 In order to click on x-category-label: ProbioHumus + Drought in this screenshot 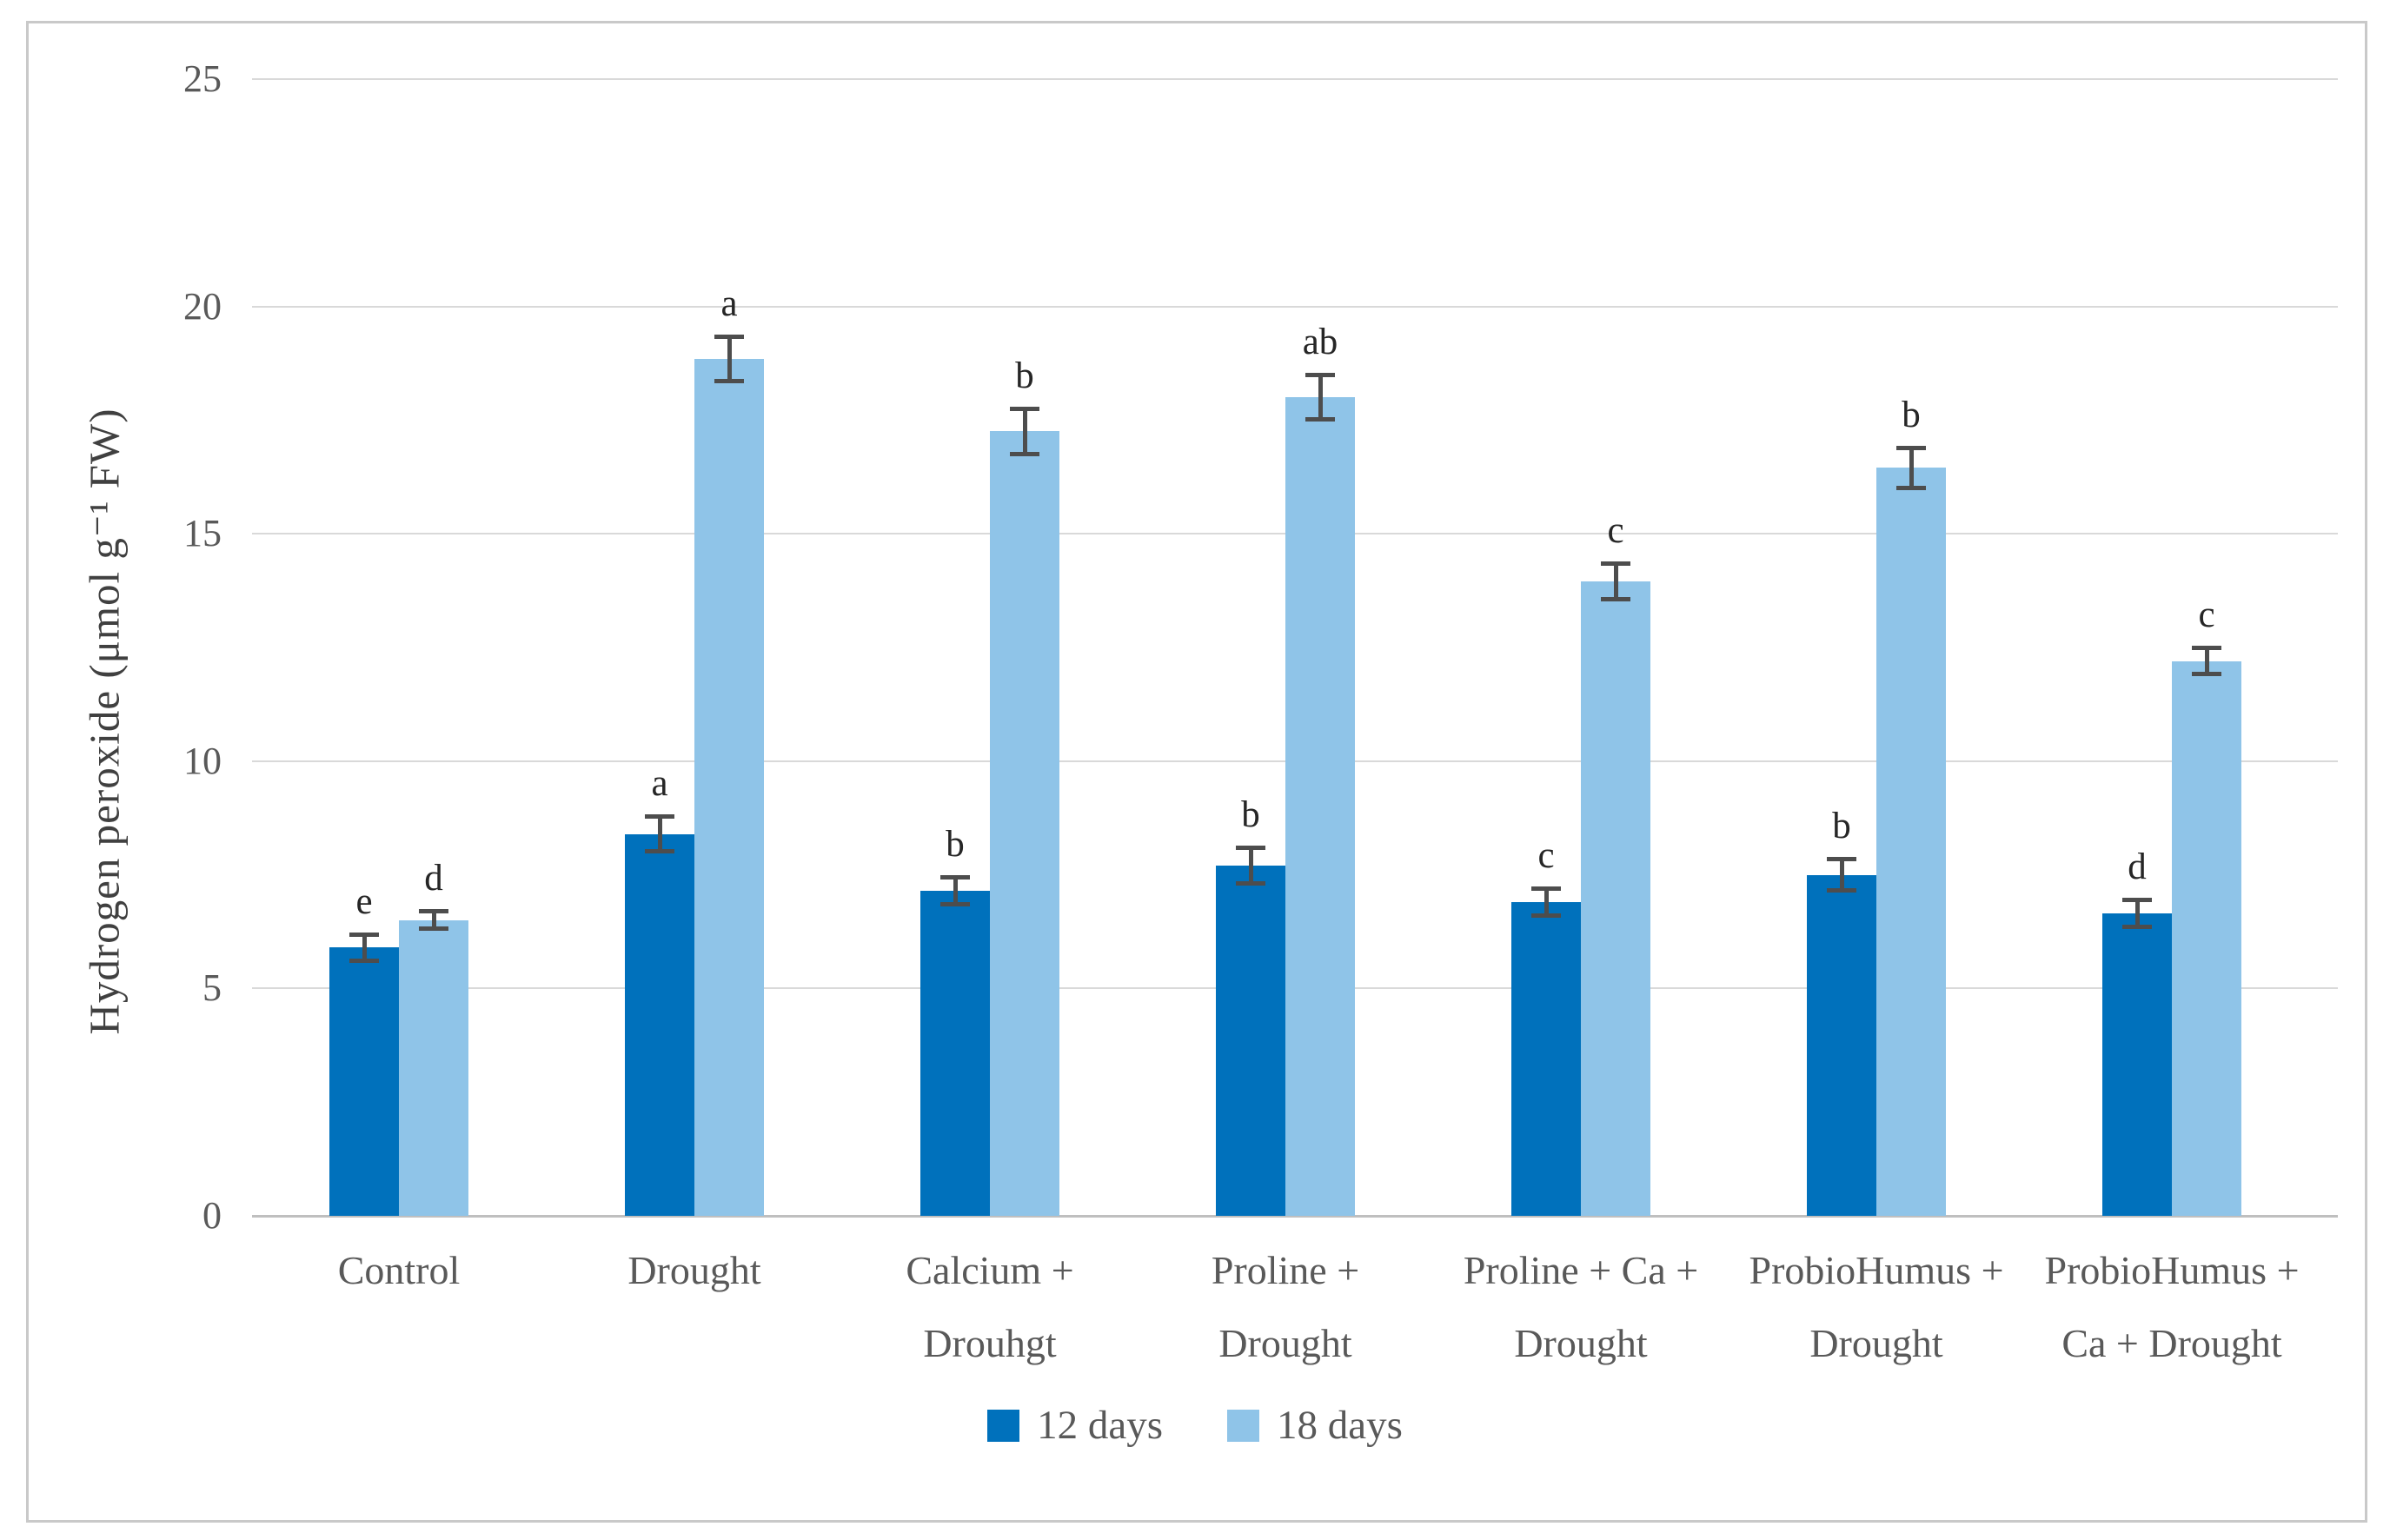, I will do `click(1876, 1306)`.